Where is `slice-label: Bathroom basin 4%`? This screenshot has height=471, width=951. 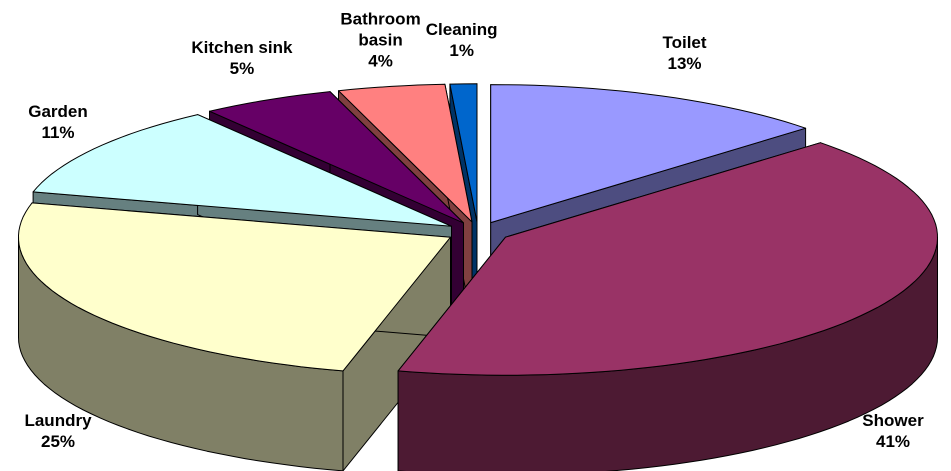
slice-label: Bathroom basin 4% is located at coordinates (381, 40).